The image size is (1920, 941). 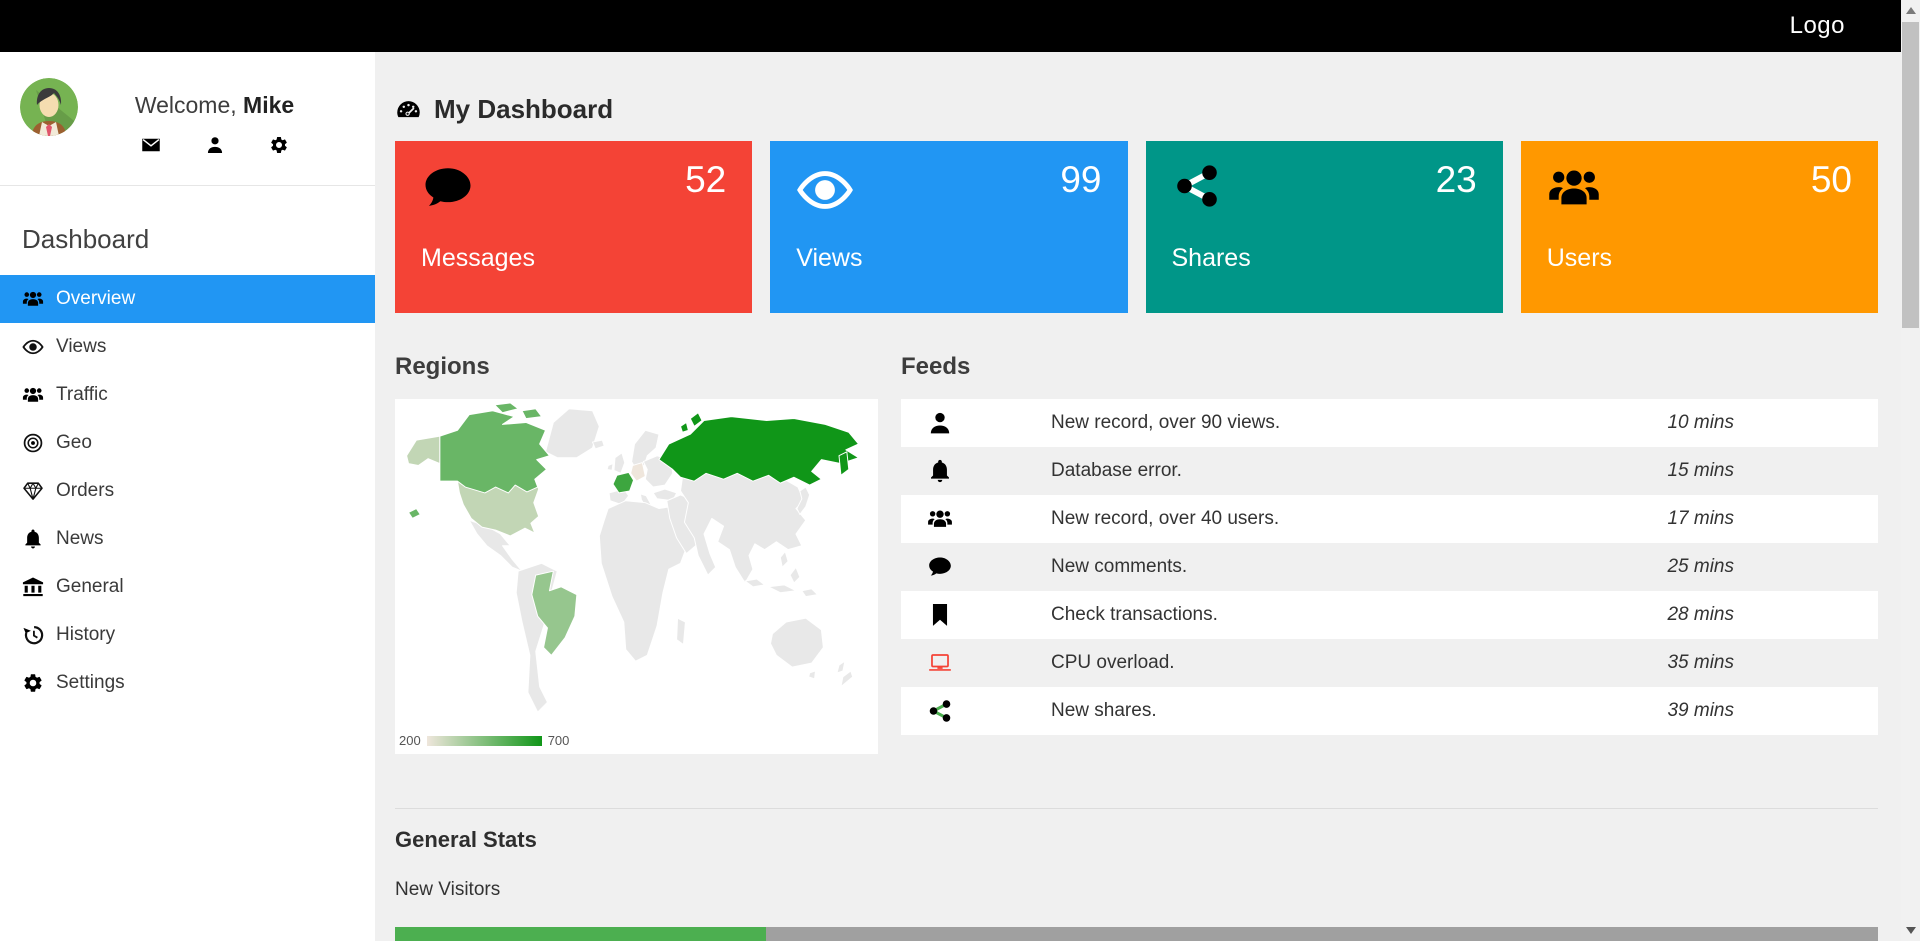 I want to click on bank-icon, so click(x=33, y=587).